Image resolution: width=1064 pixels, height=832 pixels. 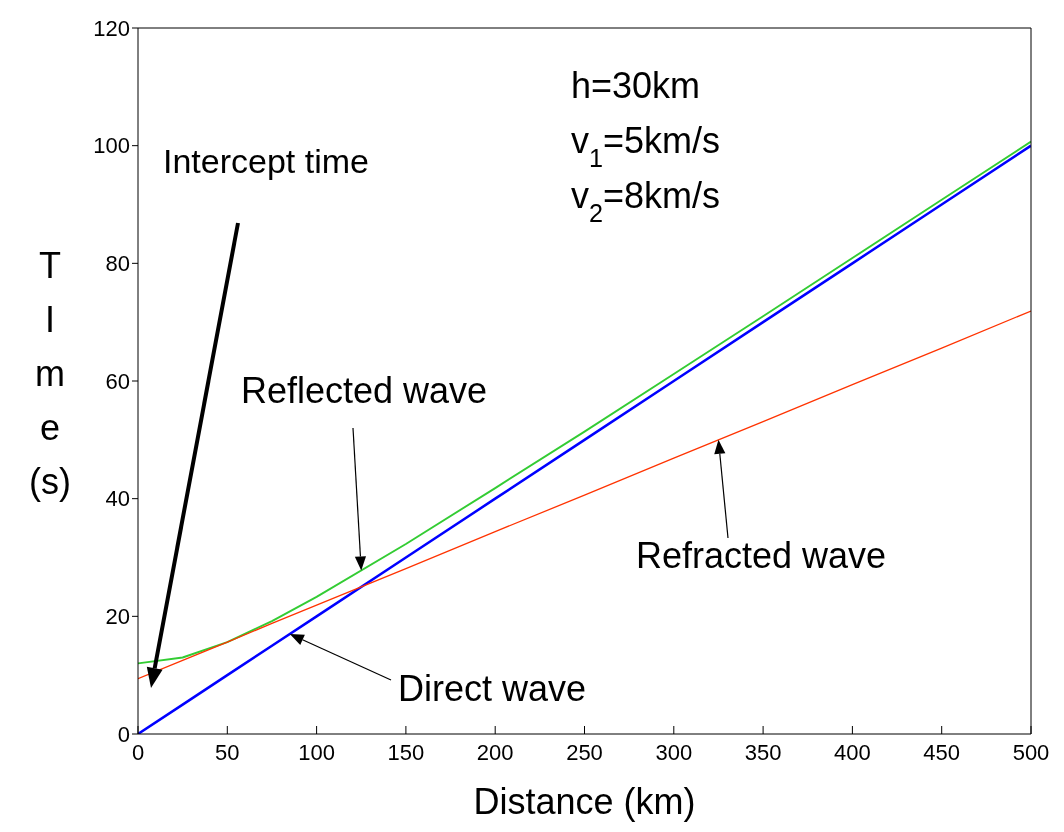 What do you see at coordinates (1031, 752) in the screenshot?
I see `x-tick-label: 500` at bounding box center [1031, 752].